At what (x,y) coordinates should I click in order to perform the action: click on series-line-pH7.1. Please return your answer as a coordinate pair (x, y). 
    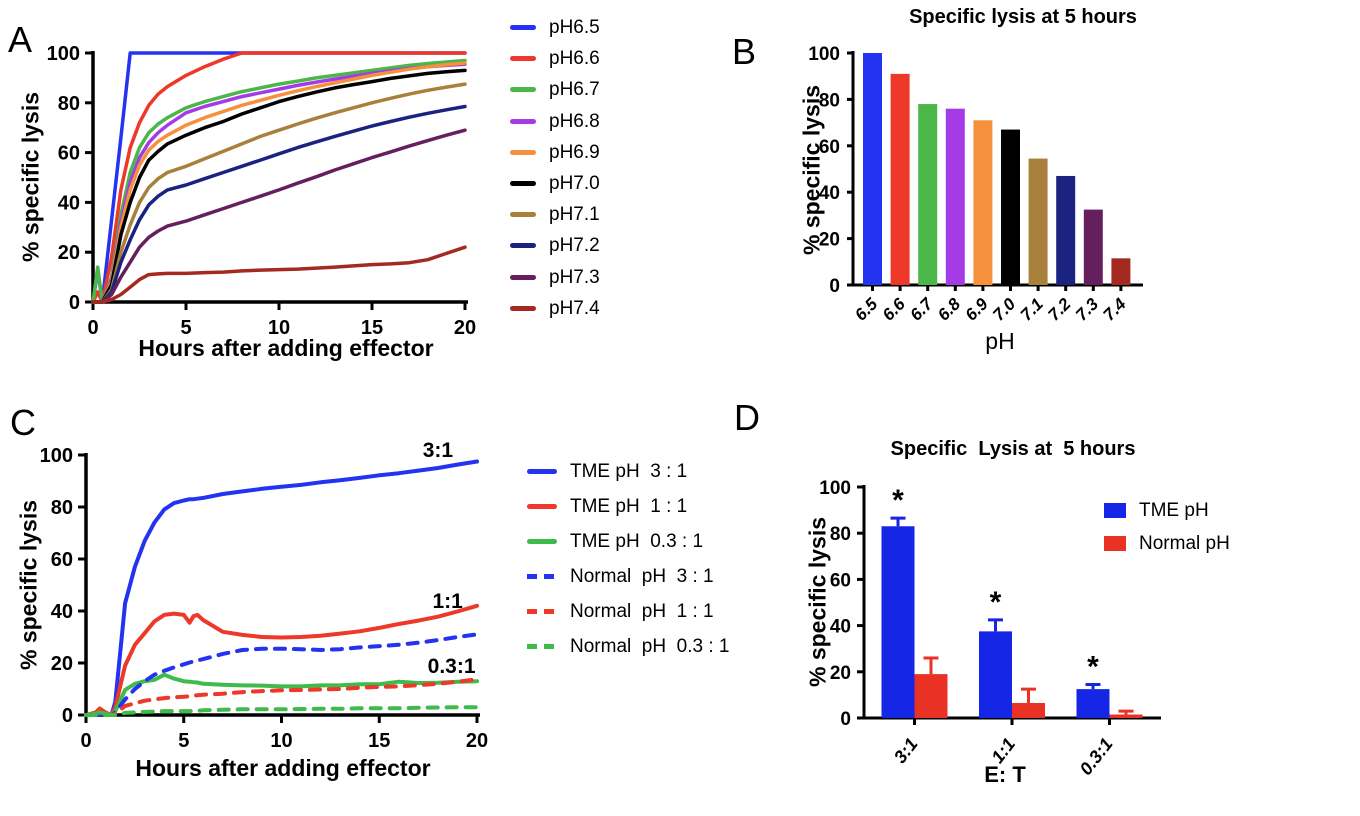
    Looking at the image, I should click on (279, 193).